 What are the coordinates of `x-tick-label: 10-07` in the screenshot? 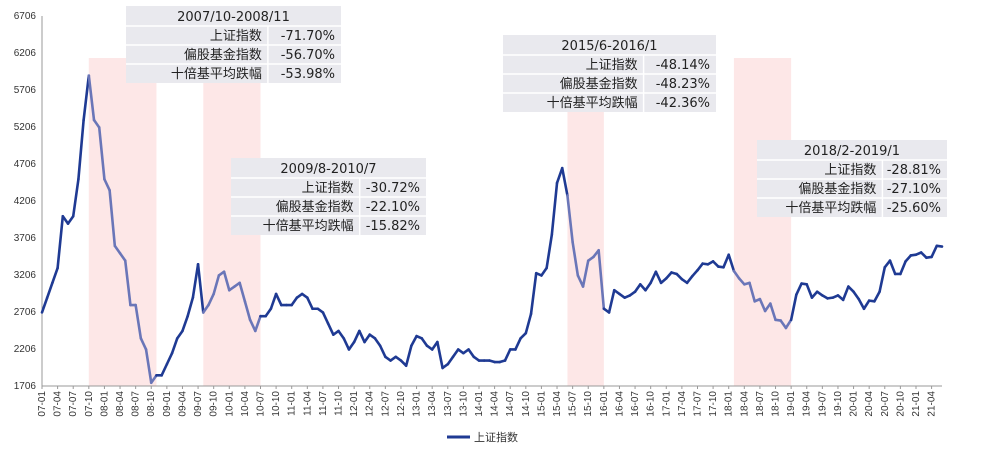 It's located at (260, 404).